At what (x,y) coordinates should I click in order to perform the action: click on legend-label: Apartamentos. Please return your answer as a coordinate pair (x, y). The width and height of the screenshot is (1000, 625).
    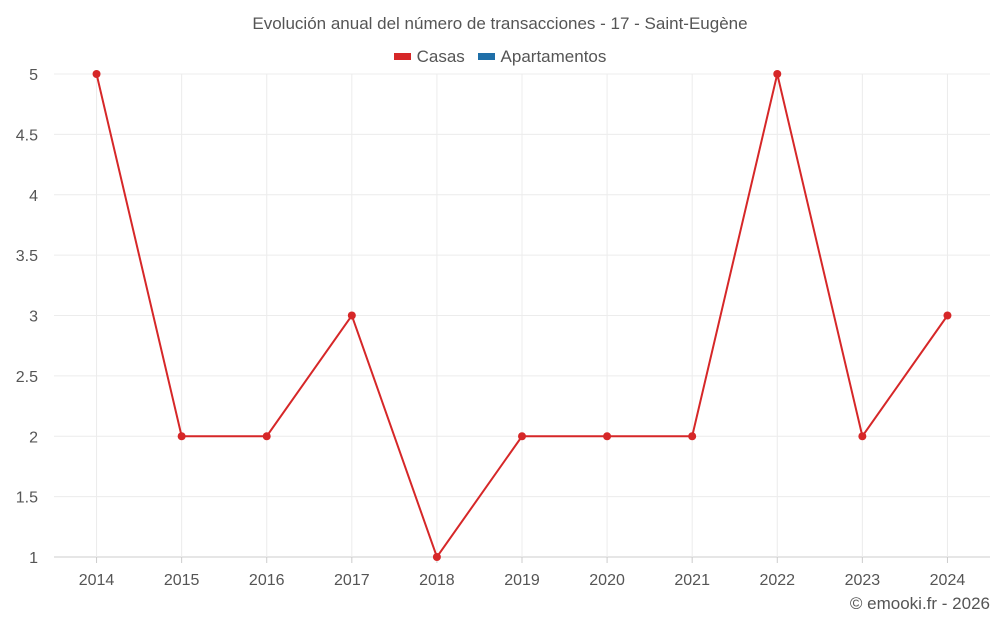
    Looking at the image, I should click on (553, 56).